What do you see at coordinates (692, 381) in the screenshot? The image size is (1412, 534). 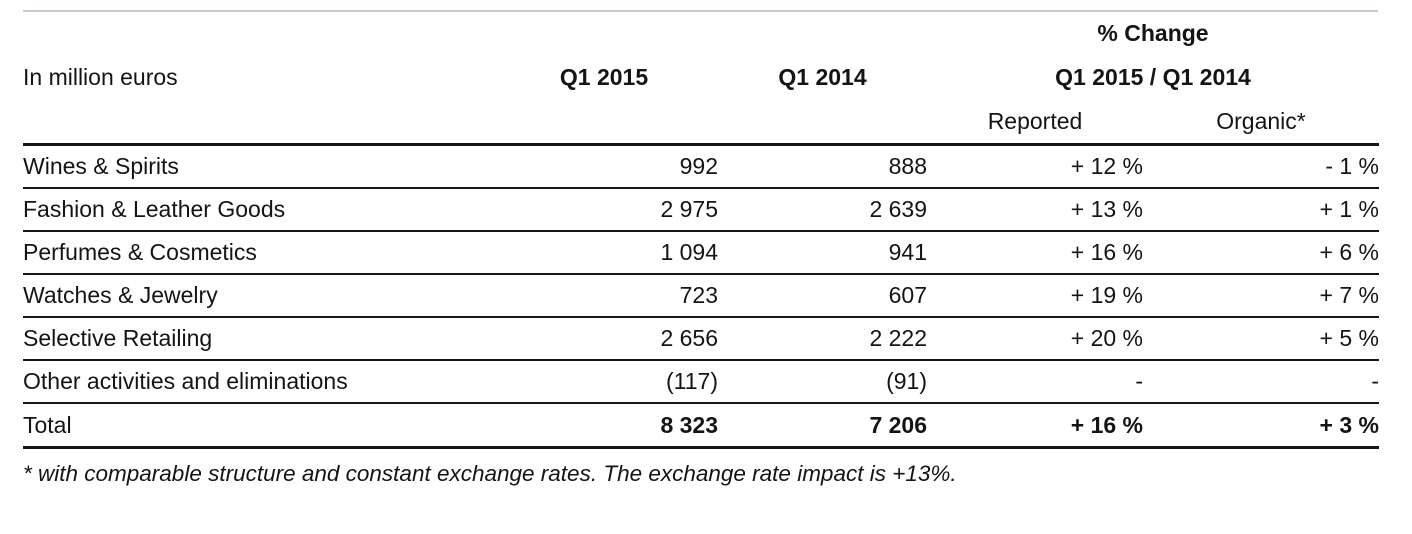 I see `value-q1-2015: (117)` at bounding box center [692, 381].